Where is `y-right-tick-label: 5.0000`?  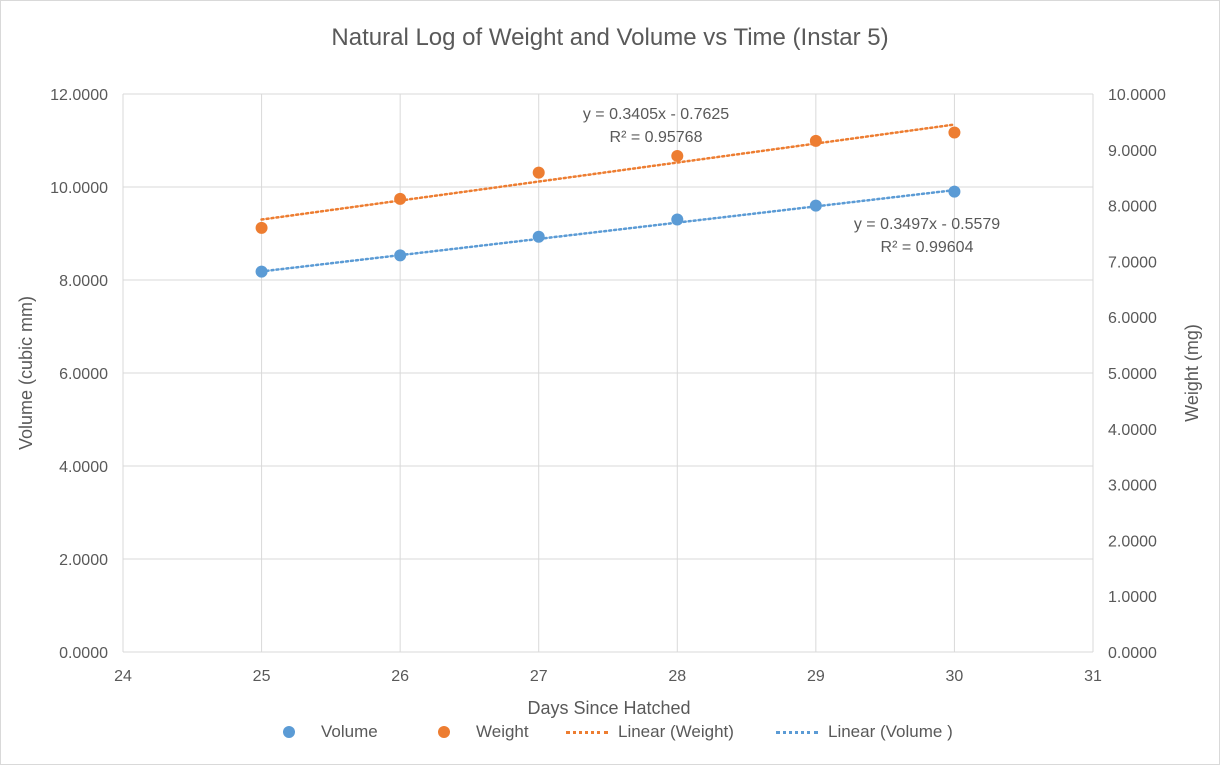
y-right-tick-label: 5.0000 is located at coordinates (1132, 374).